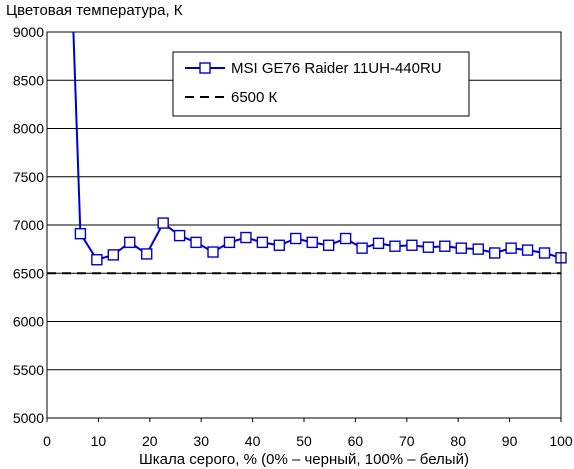 The image size is (574, 469). I want to click on x-tick-label: 20, so click(150, 441).